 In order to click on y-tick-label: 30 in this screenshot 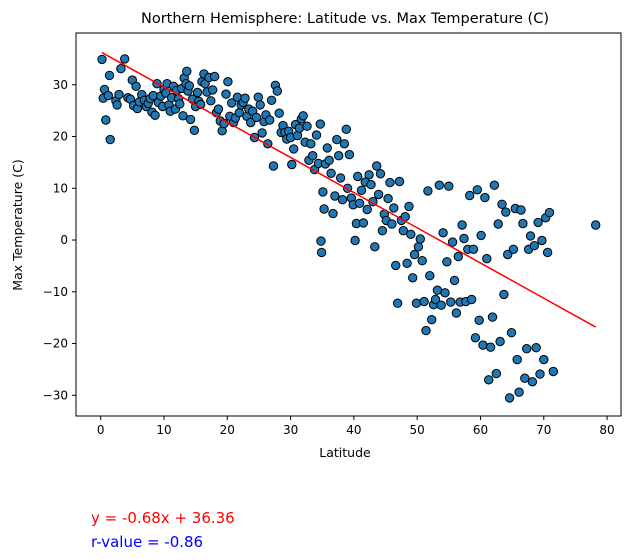, I will do `click(60, 85)`.